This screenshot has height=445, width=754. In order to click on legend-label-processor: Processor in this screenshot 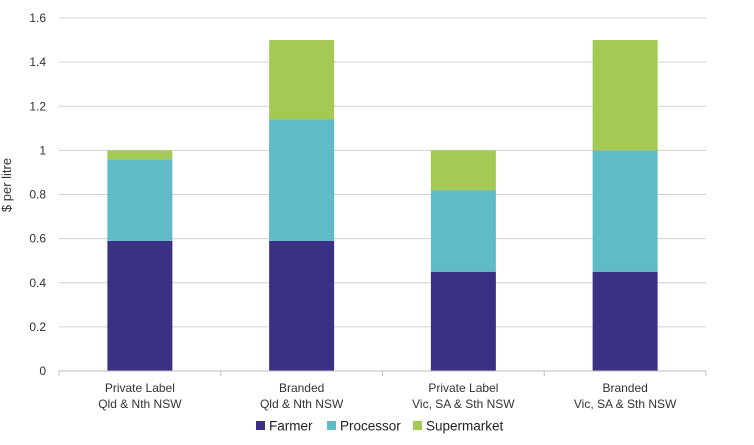, I will do `click(370, 426)`.